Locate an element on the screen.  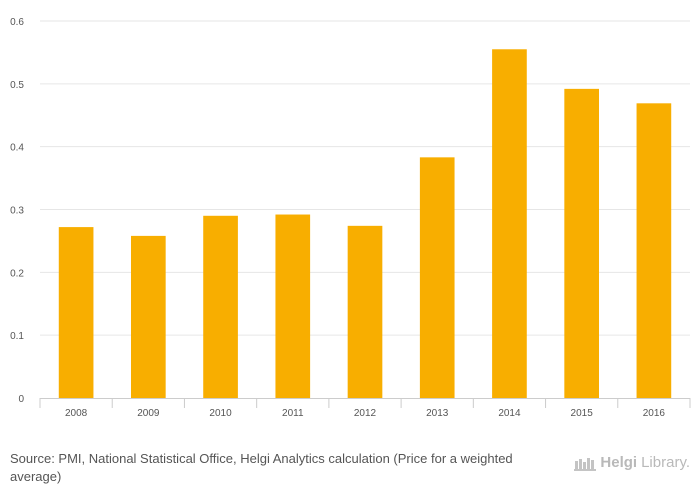
bar-2016 is located at coordinates (654, 250).